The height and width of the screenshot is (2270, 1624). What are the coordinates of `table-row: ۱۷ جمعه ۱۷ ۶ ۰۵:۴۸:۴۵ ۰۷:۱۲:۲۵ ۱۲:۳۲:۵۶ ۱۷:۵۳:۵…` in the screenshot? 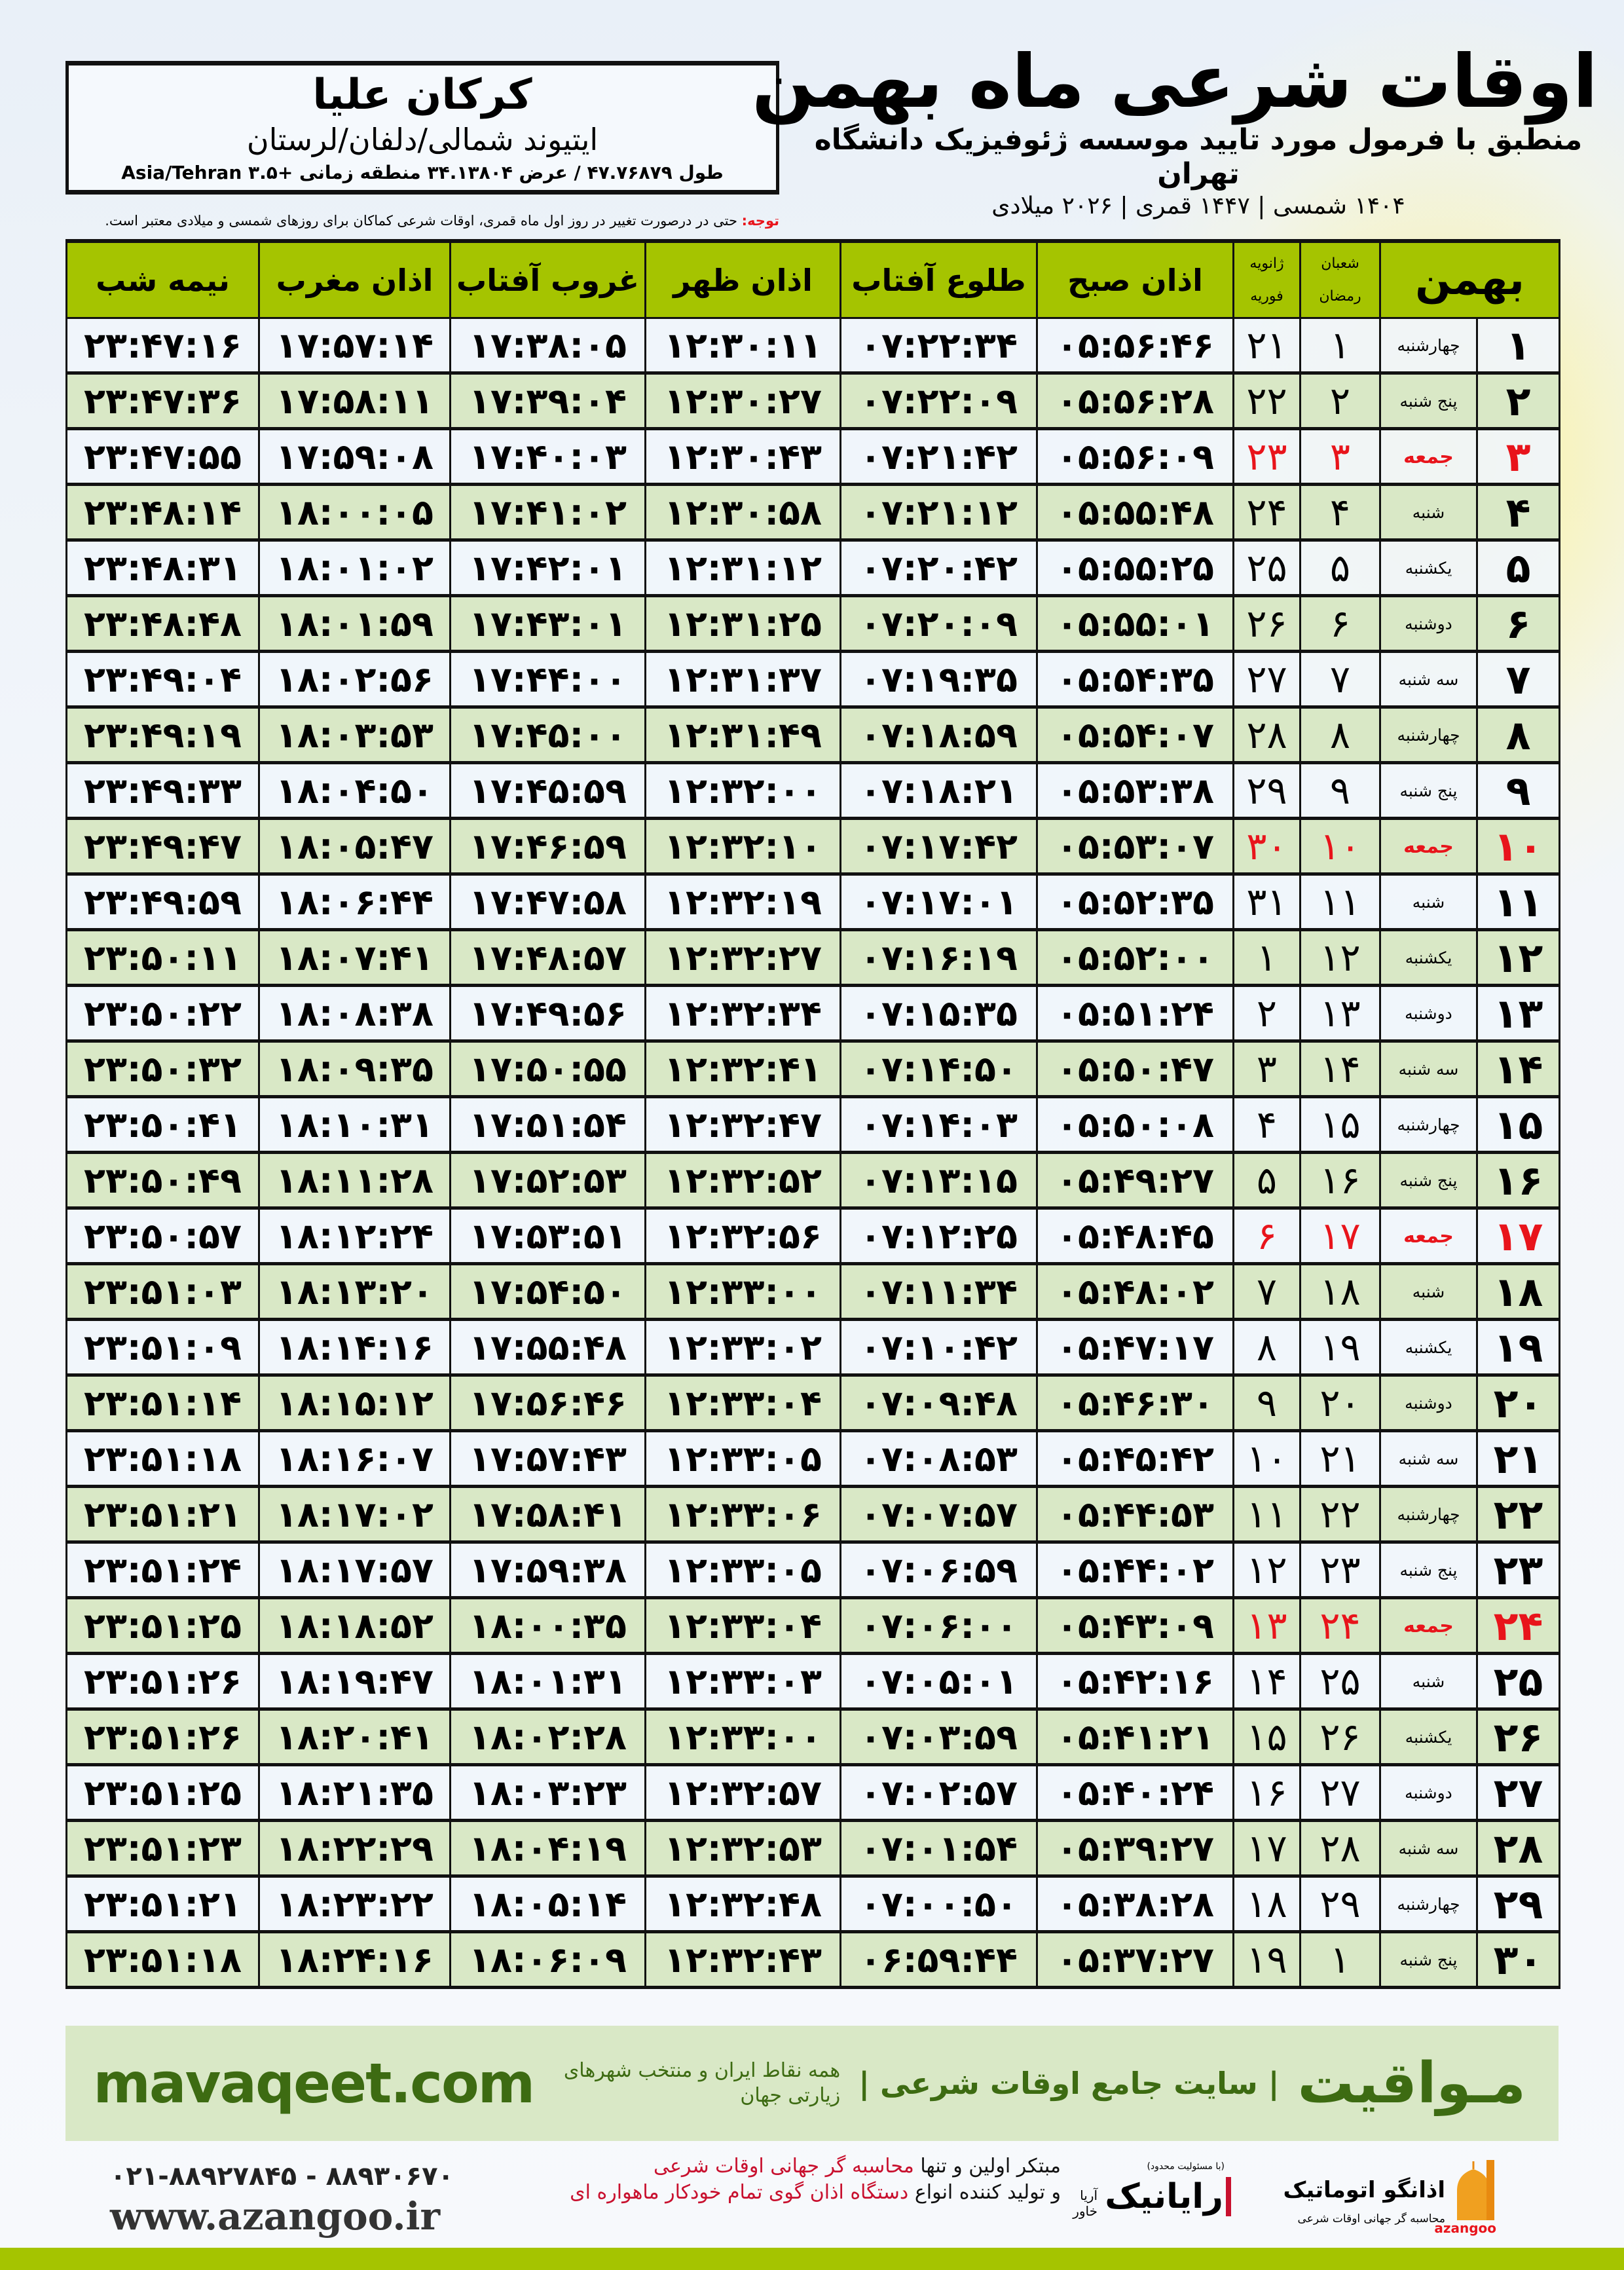 It's located at (812, 1236).